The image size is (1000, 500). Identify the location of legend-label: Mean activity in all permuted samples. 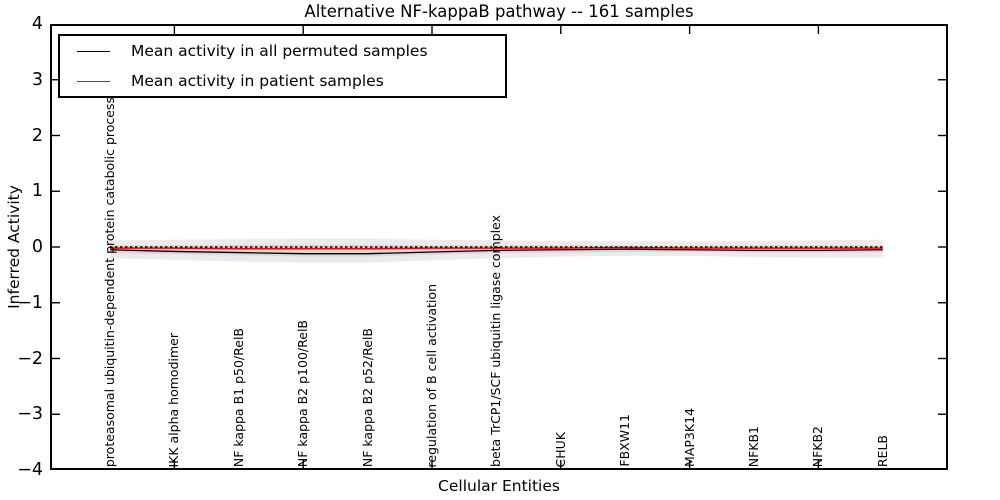
(279, 51).